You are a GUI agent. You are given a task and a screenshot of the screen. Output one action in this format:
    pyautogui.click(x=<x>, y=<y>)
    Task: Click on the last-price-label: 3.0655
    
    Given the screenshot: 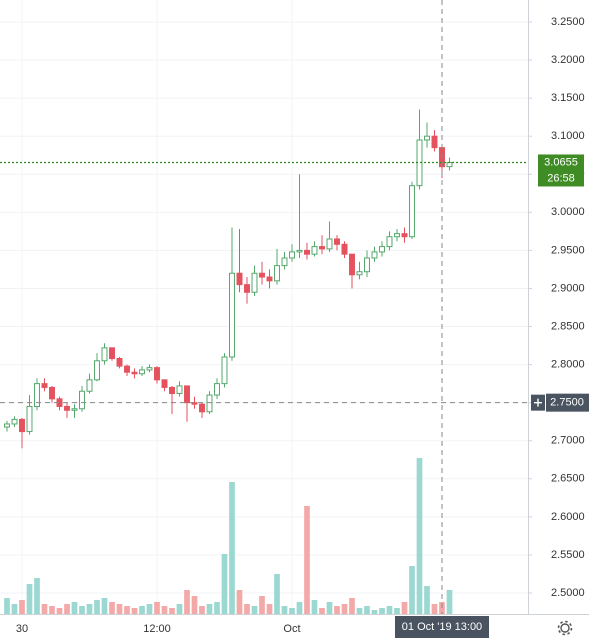 What is the action you would take?
    pyautogui.click(x=561, y=162)
    